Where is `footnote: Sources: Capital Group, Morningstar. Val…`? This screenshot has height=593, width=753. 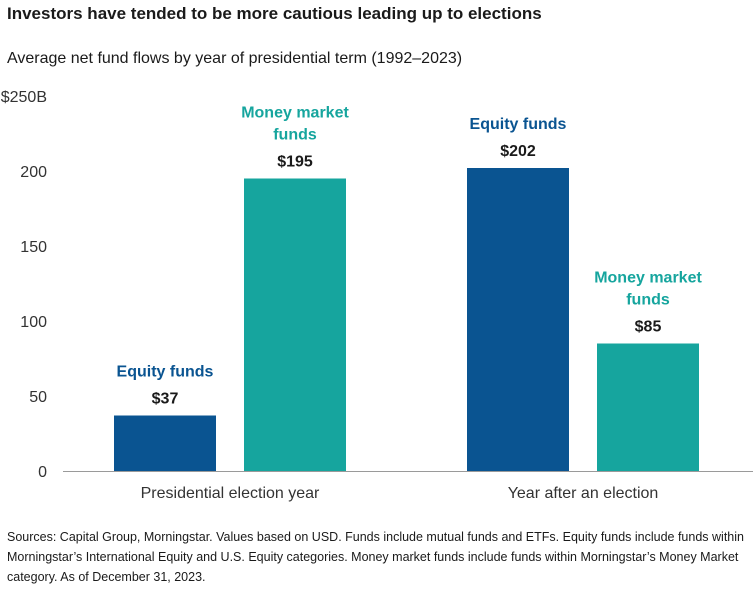 footnote: Sources: Capital Group, Morningstar. Val… is located at coordinates (375, 557).